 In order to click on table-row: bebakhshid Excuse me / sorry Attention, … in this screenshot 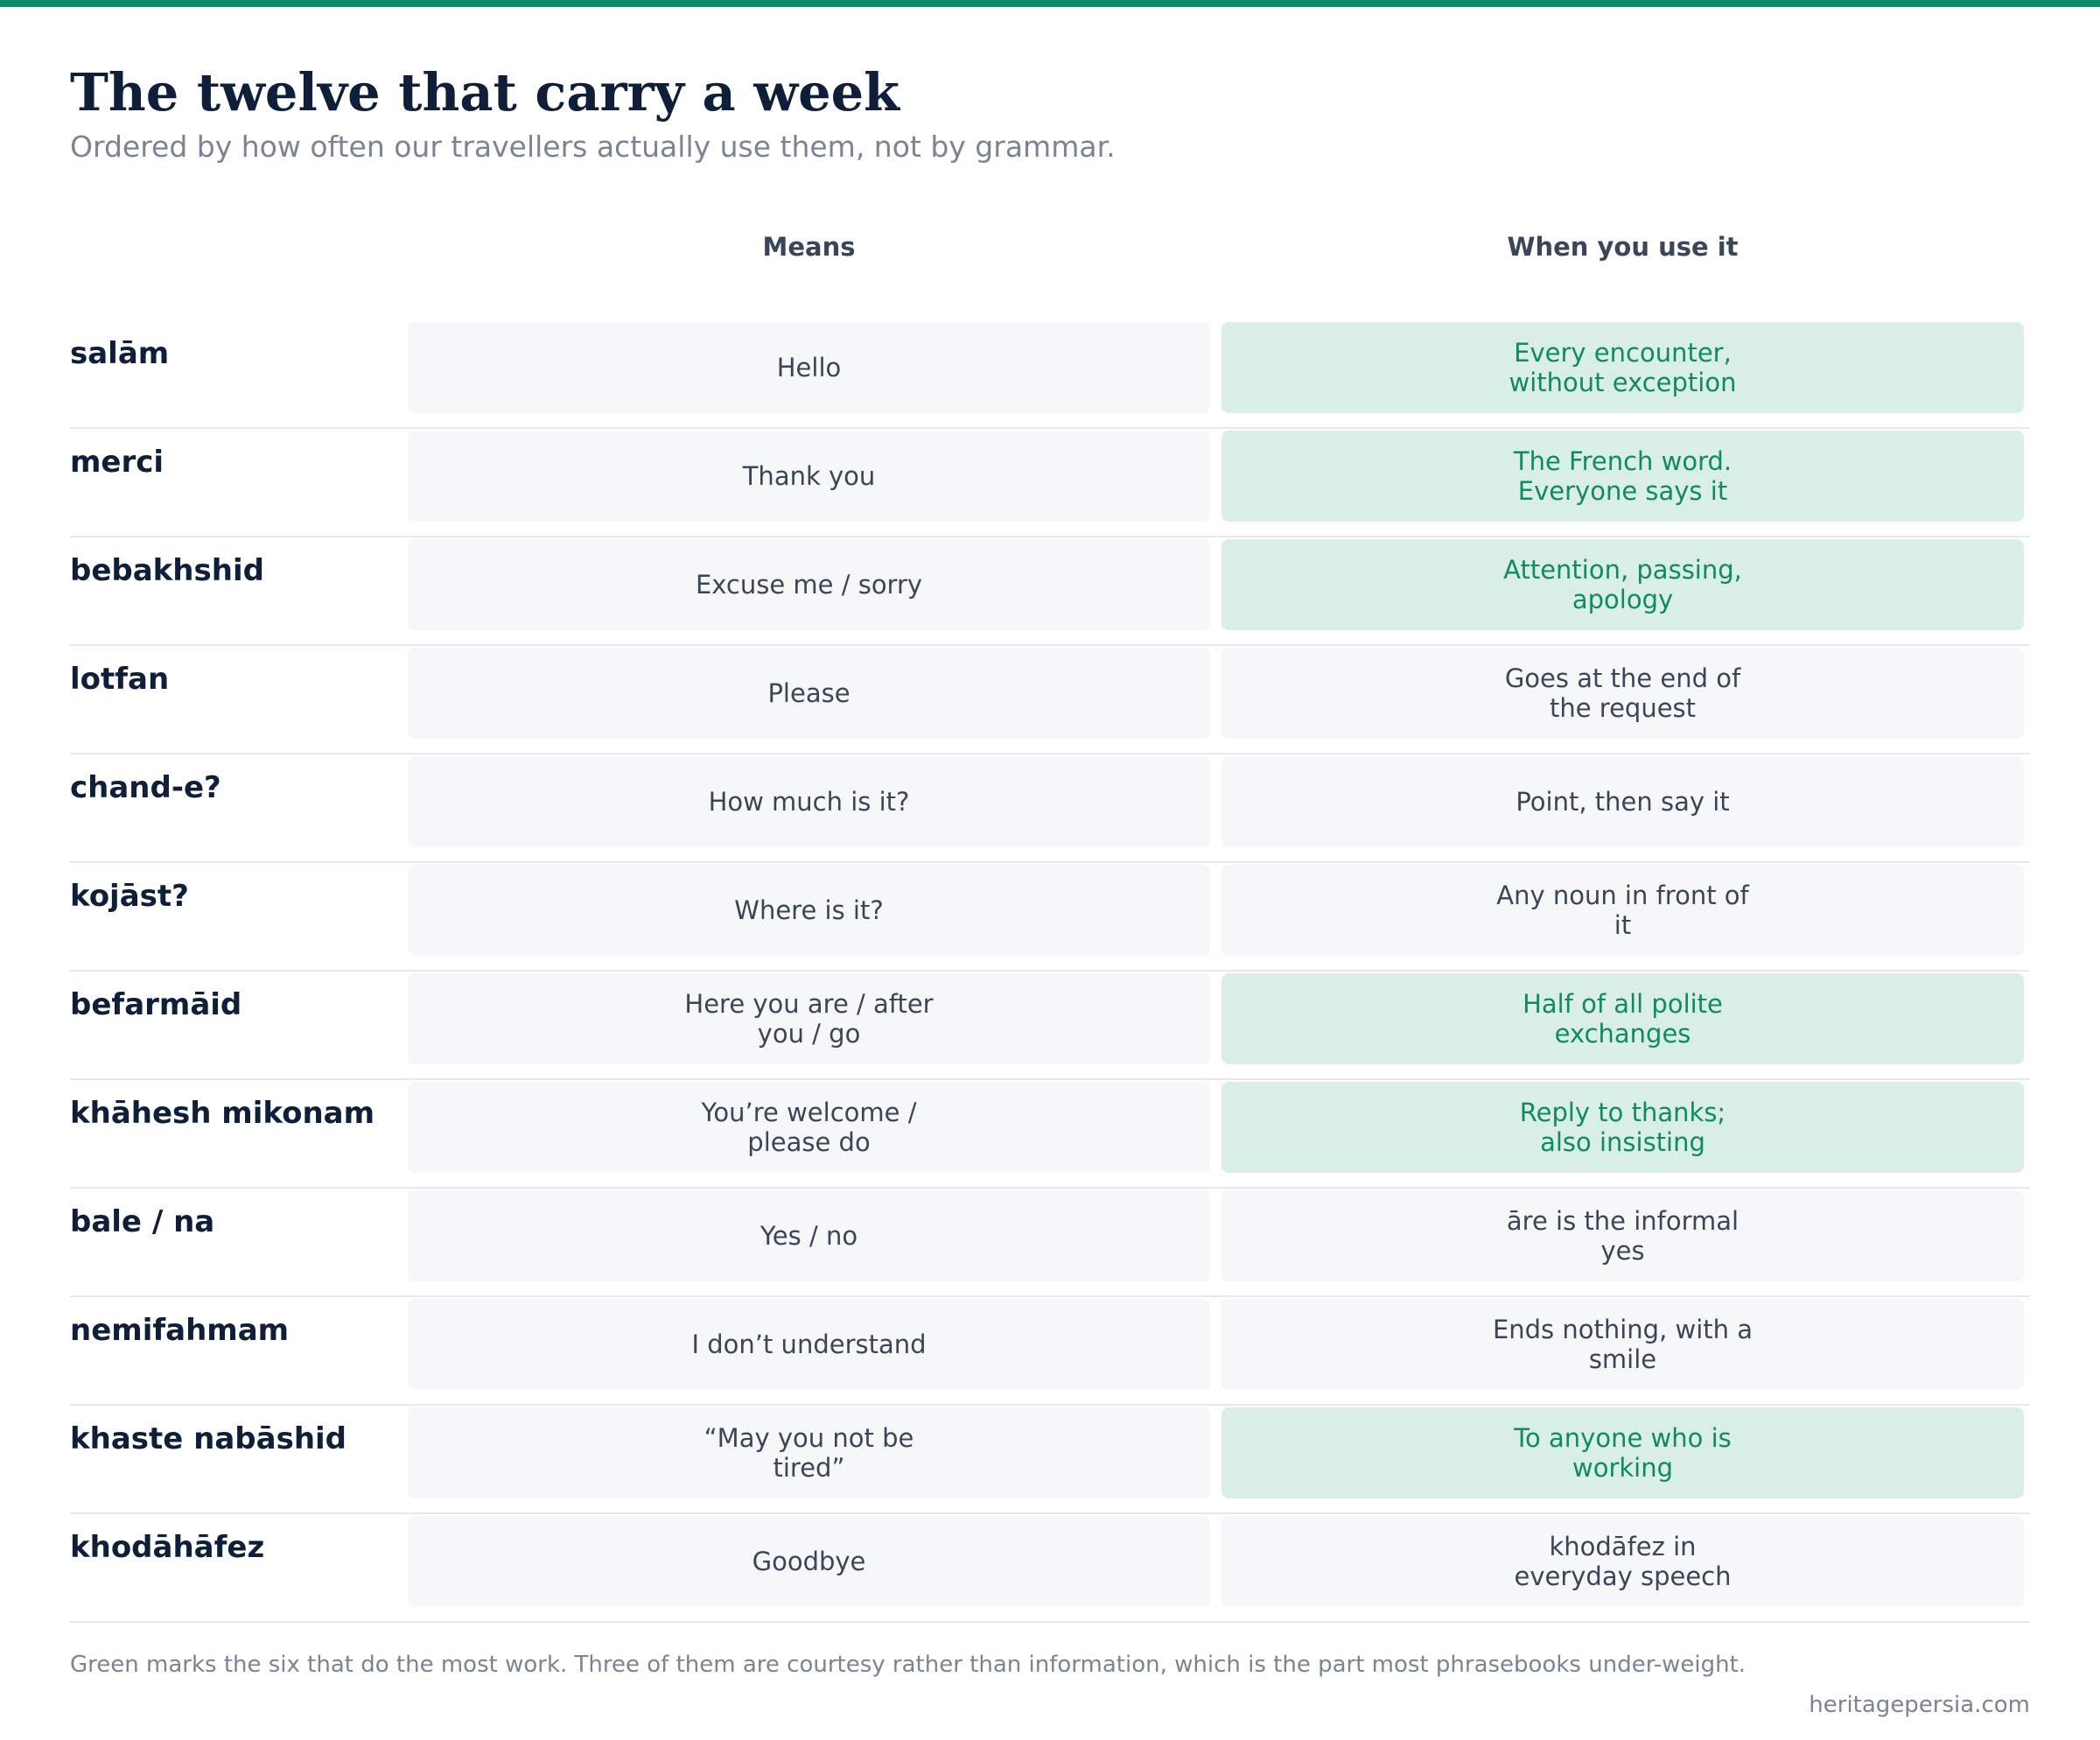, I will do `click(1050, 591)`.